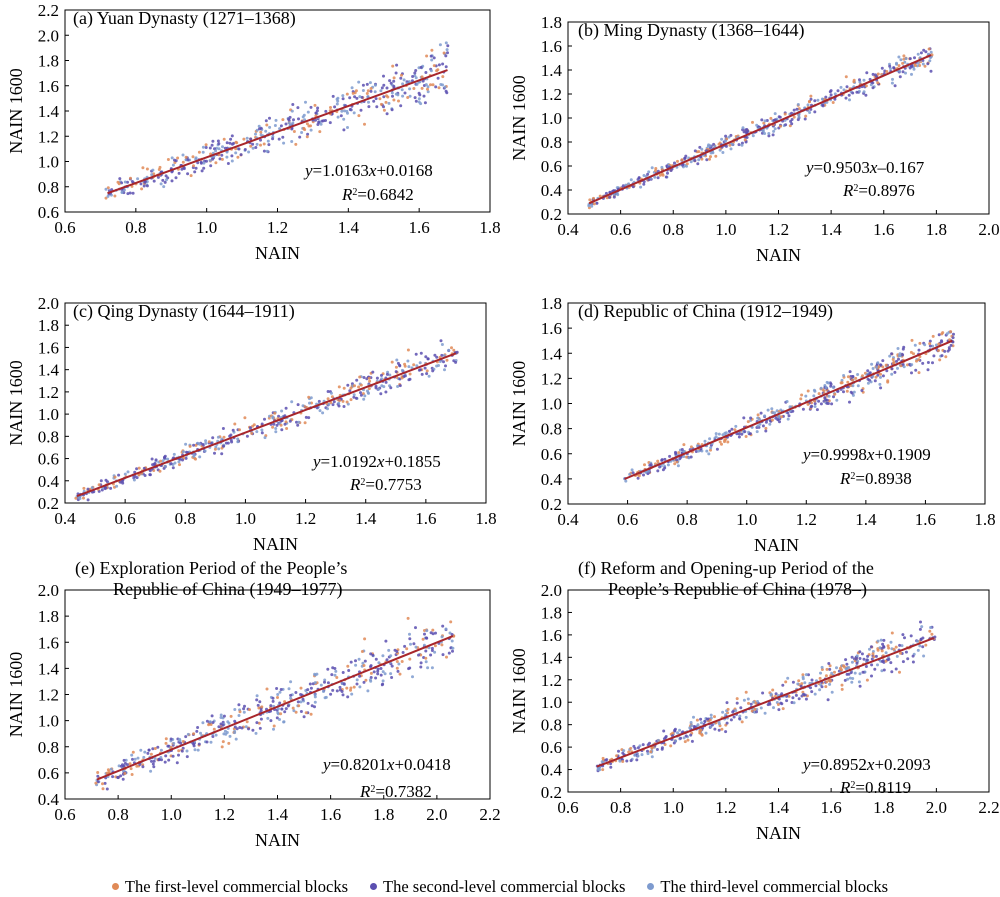  What do you see at coordinates (620, 807) in the screenshot?
I see `x-tick-label: 0.8` at bounding box center [620, 807].